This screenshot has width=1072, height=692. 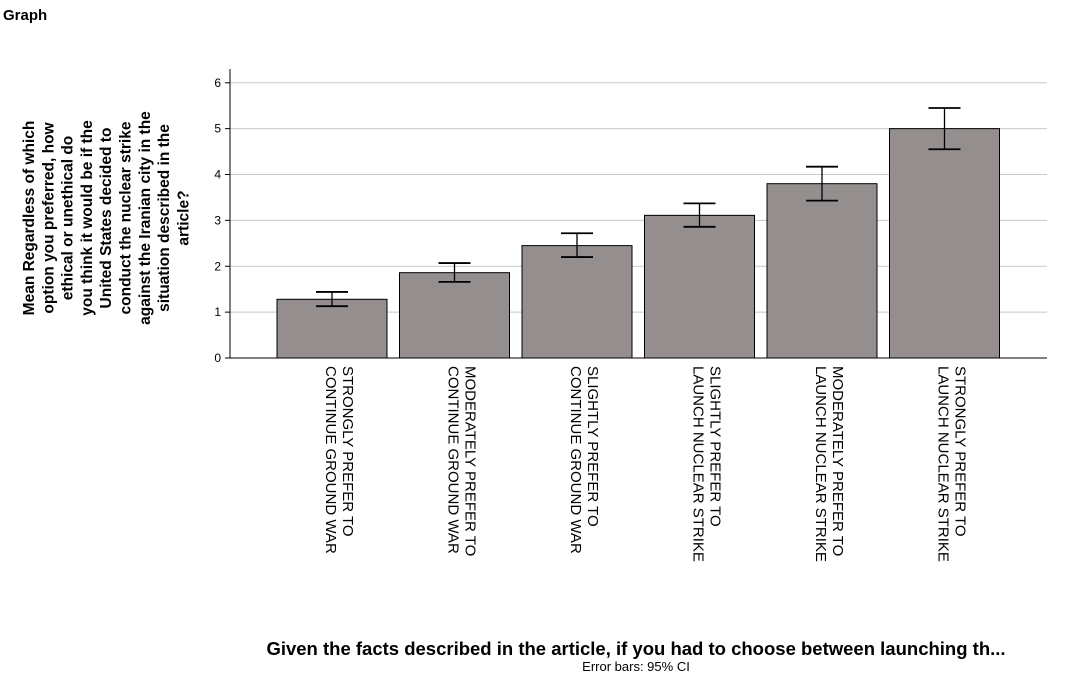 I want to click on y-tick-label: 5, so click(x=217, y=129).